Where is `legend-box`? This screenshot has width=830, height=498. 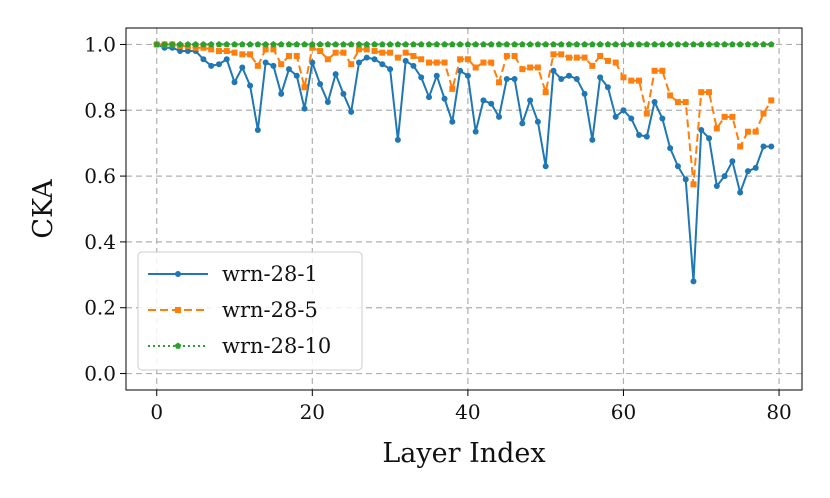 legend-box is located at coordinates (250, 311).